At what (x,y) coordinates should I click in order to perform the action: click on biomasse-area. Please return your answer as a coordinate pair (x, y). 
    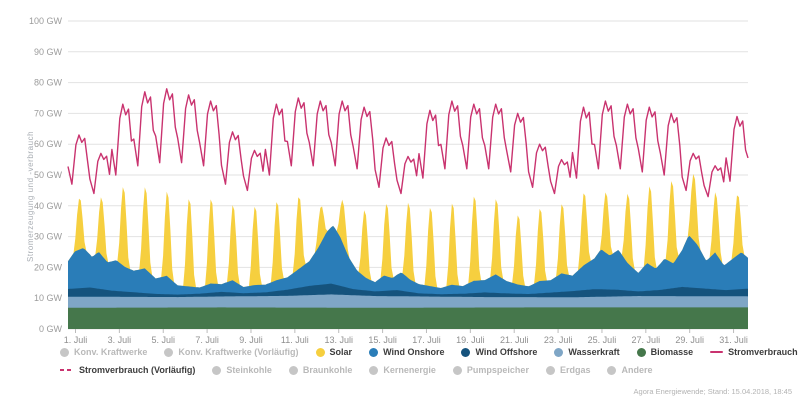
    Looking at the image, I should click on (408, 318).